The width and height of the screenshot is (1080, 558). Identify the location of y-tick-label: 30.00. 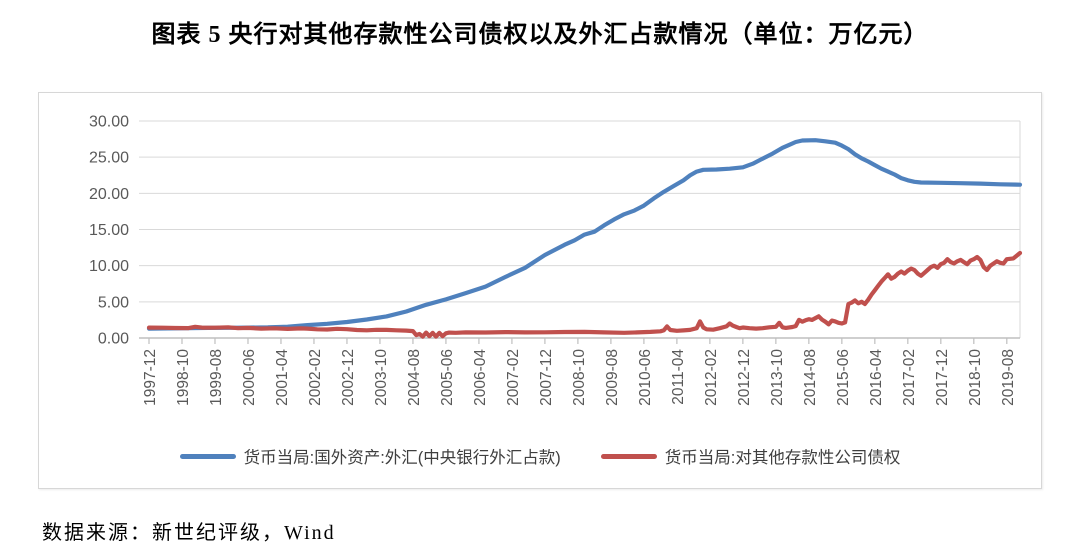
(109, 122).